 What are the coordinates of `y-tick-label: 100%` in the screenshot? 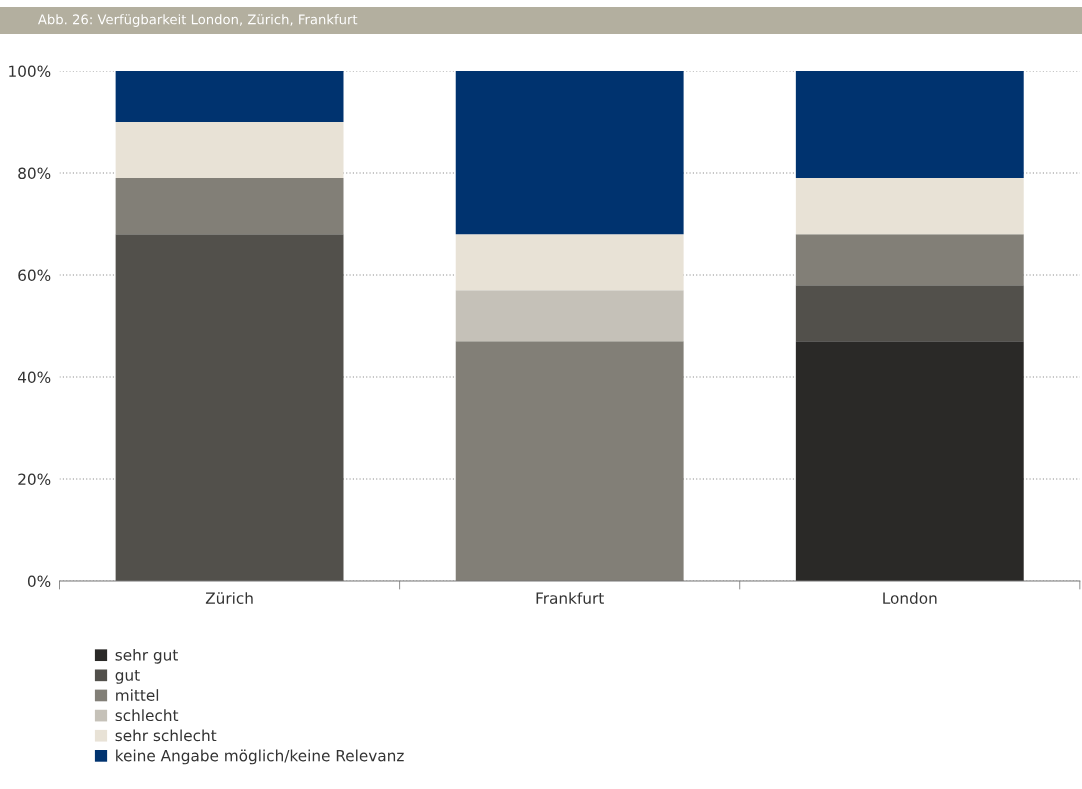 It's located at (30, 71).